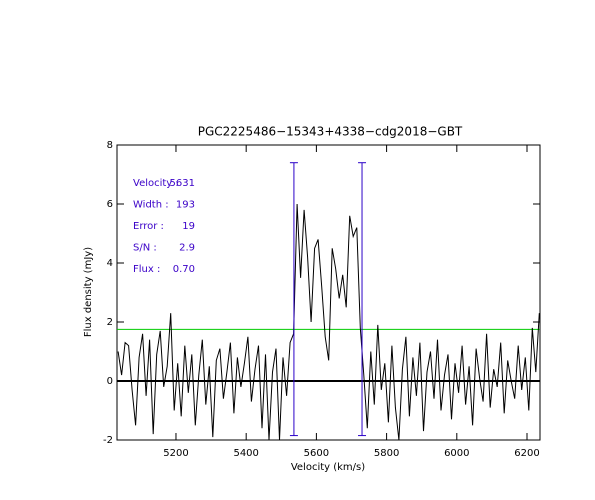  What do you see at coordinates (148, 226) in the screenshot?
I see `annotation-label: Error :` at bounding box center [148, 226].